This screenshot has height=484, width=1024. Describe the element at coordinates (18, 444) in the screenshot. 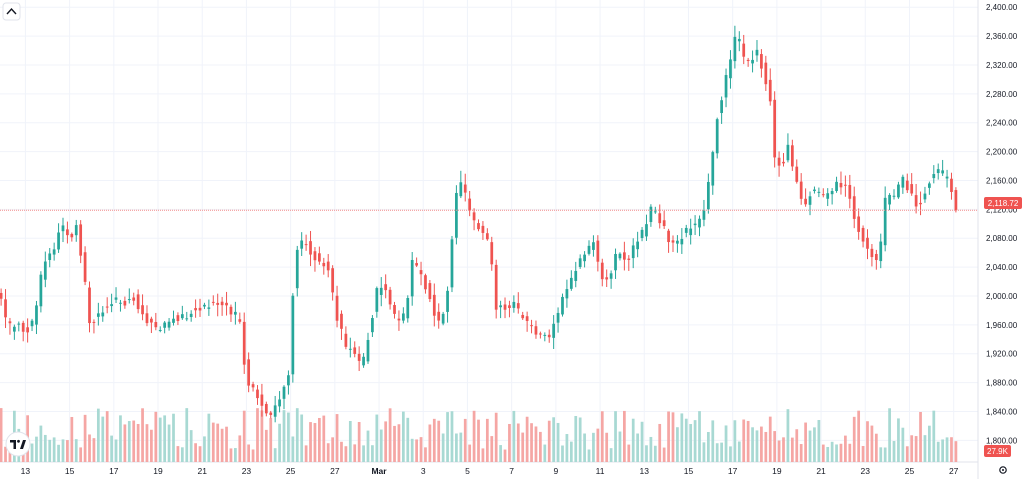

I see `tradingview-logo` at that location.